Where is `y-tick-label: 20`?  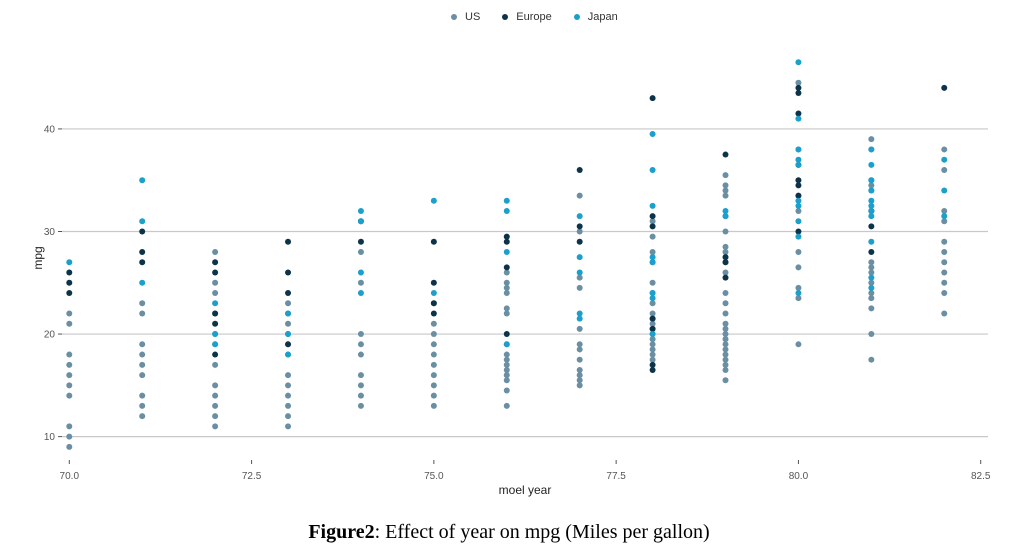 y-tick-label: 20 is located at coordinates (50, 335).